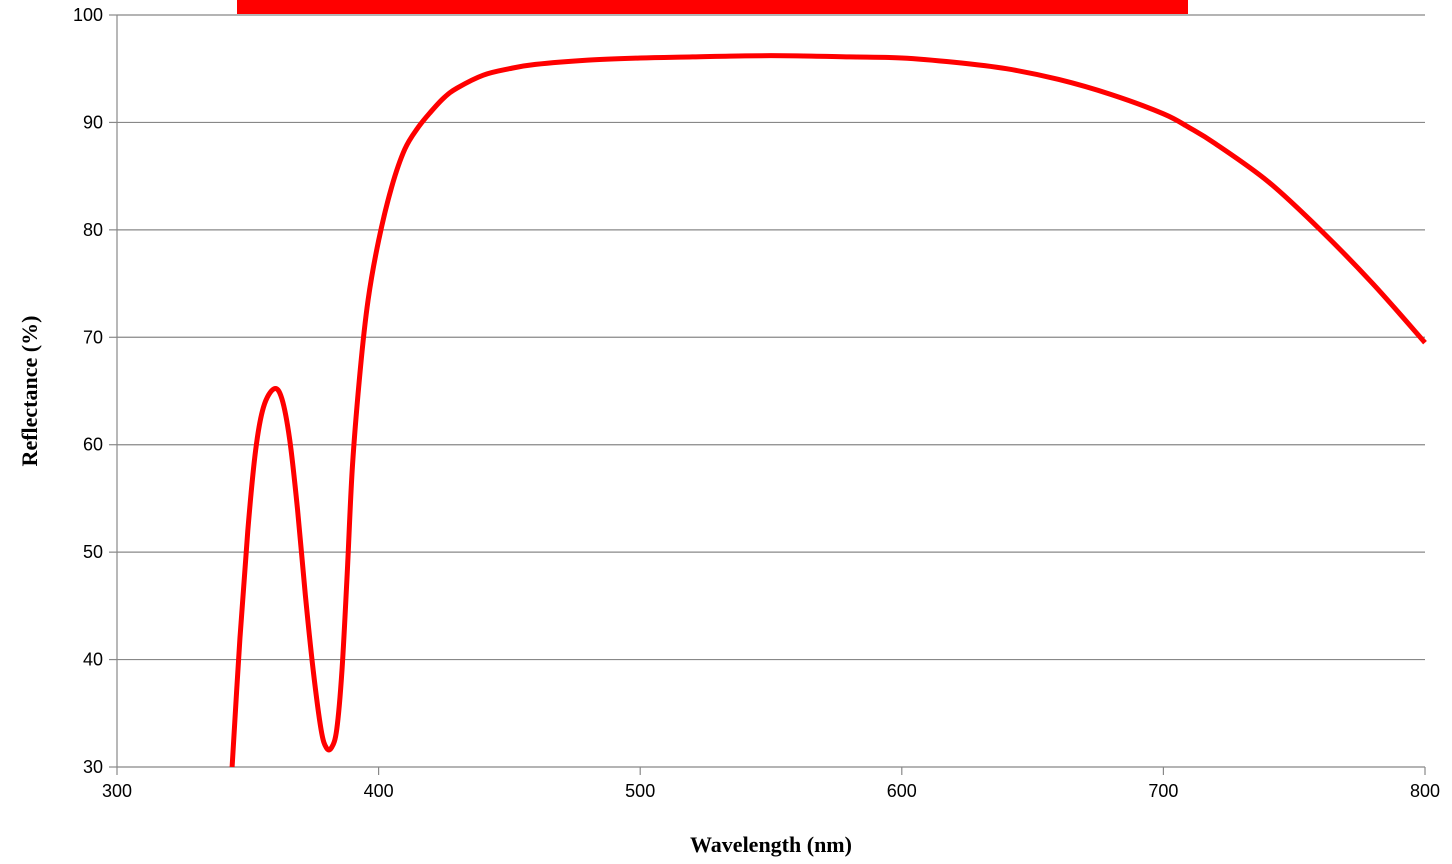 Image resolution: width=1452 pixels, height=864 pixels. I want to click on x-tick-label: 800, so click(1425, 791).